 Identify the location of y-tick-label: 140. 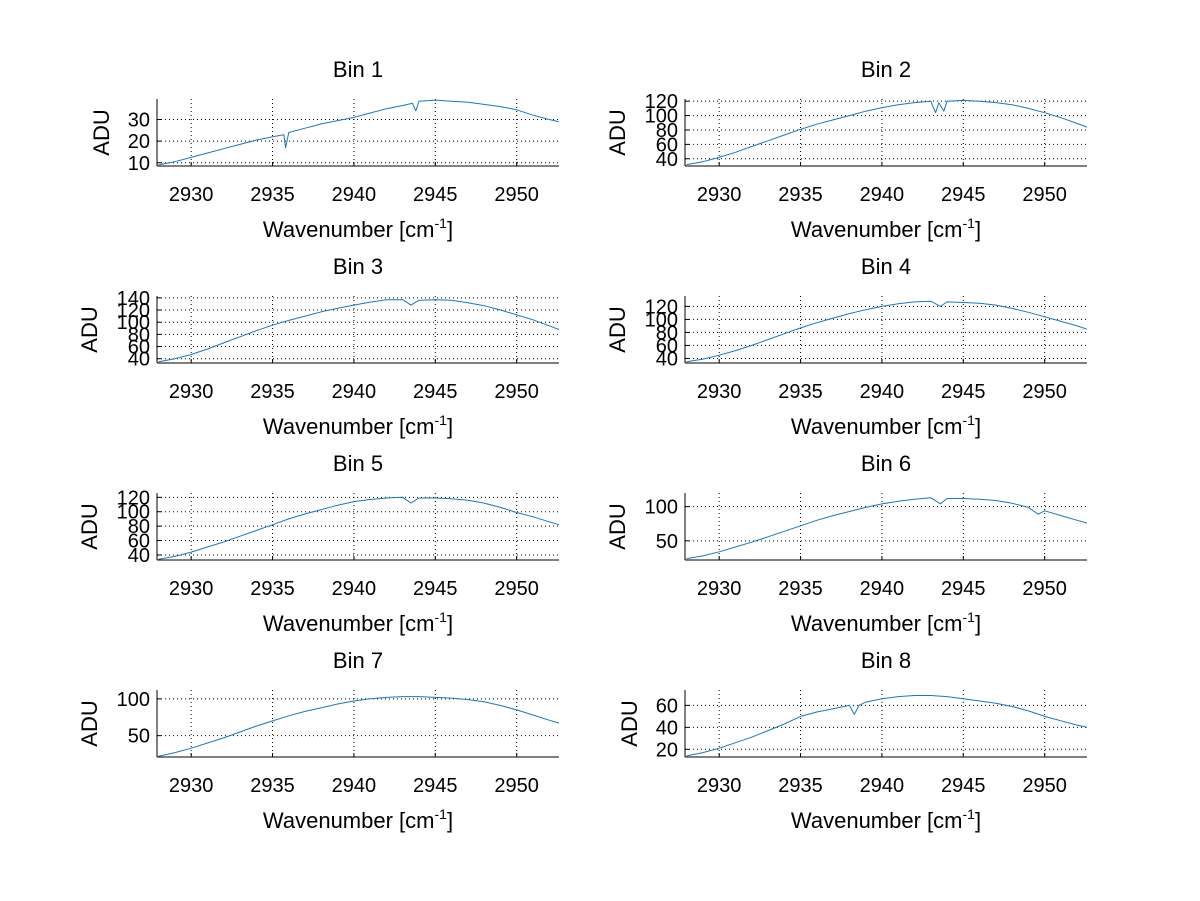
(133, 299).